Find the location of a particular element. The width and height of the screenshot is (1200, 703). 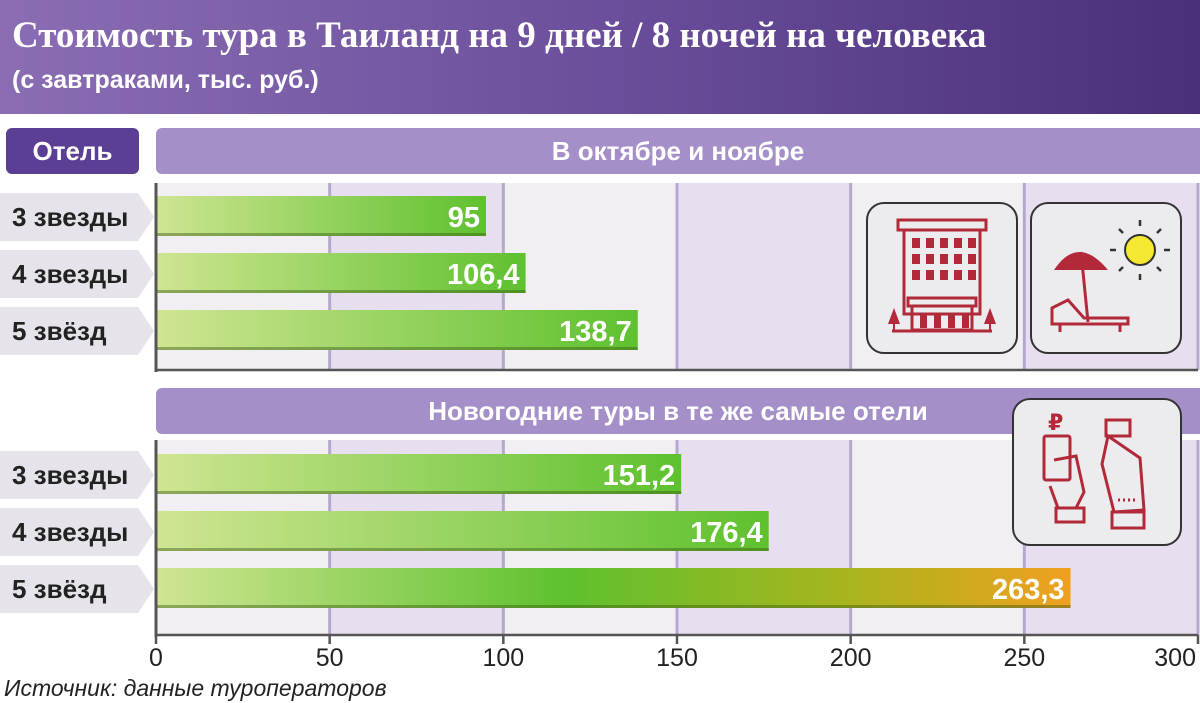

source-note: Источник: данные туроператоров is located at coordinates (195, 688).